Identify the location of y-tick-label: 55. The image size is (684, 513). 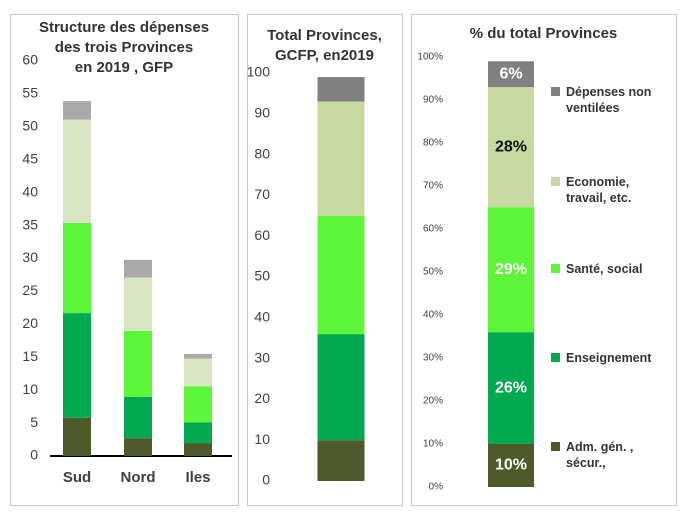
(30, 93).